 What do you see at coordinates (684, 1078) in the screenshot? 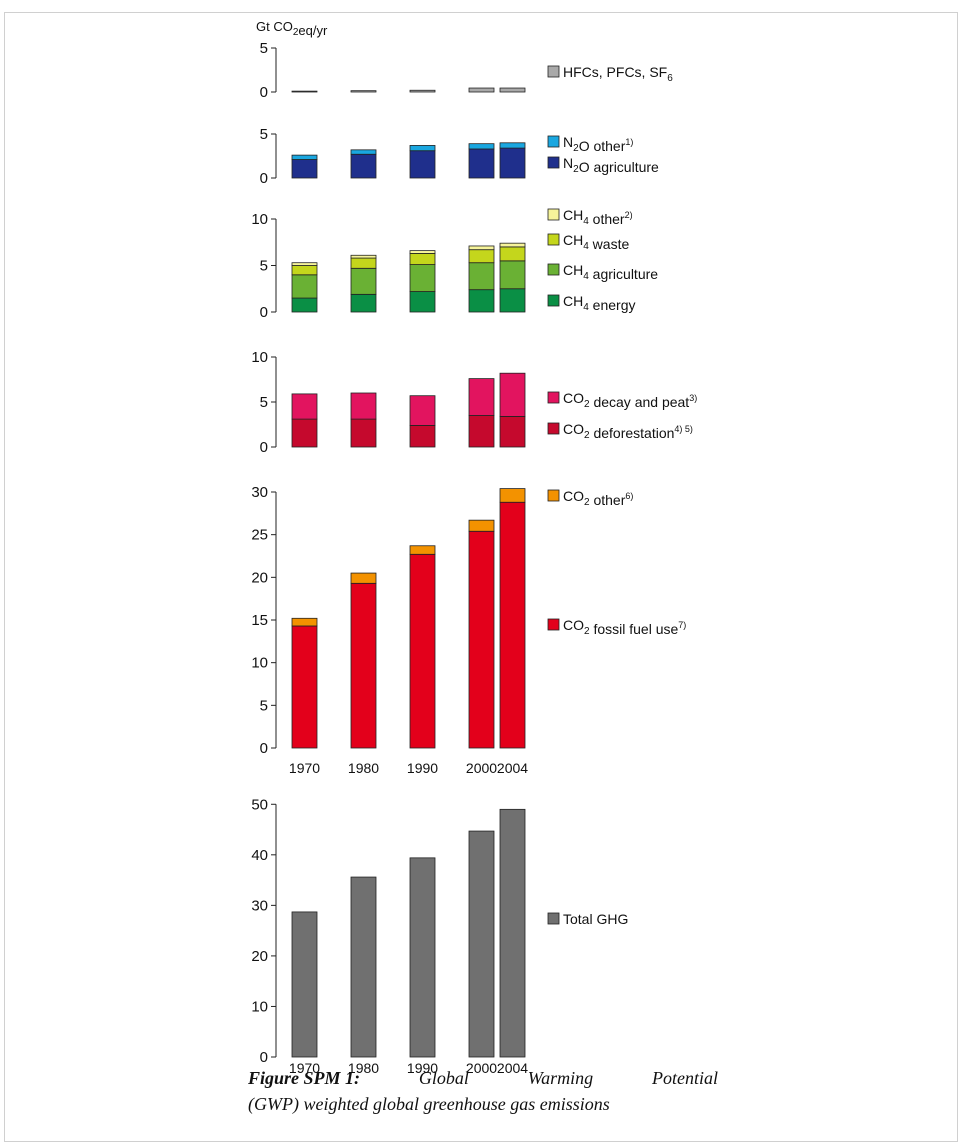
I see `caption-word-3: Potential` at bounding box center [684, 1078].